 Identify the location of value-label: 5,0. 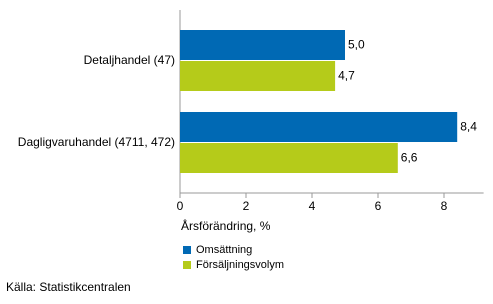
(356, 45).